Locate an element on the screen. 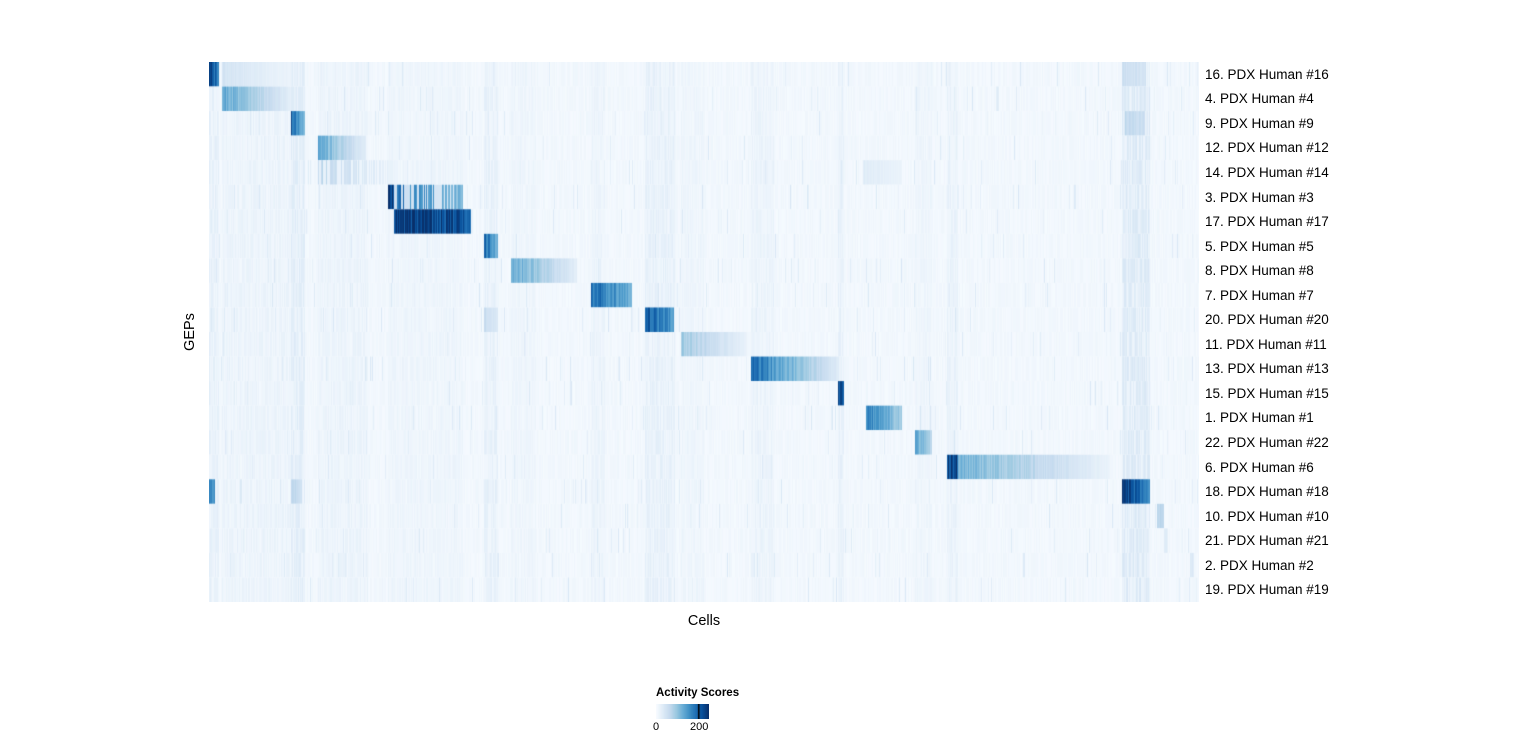 The width and height of the screenshot is (1540, 743). row-label: 21. PDX Human #21 is located at coordinates (1267, 541).